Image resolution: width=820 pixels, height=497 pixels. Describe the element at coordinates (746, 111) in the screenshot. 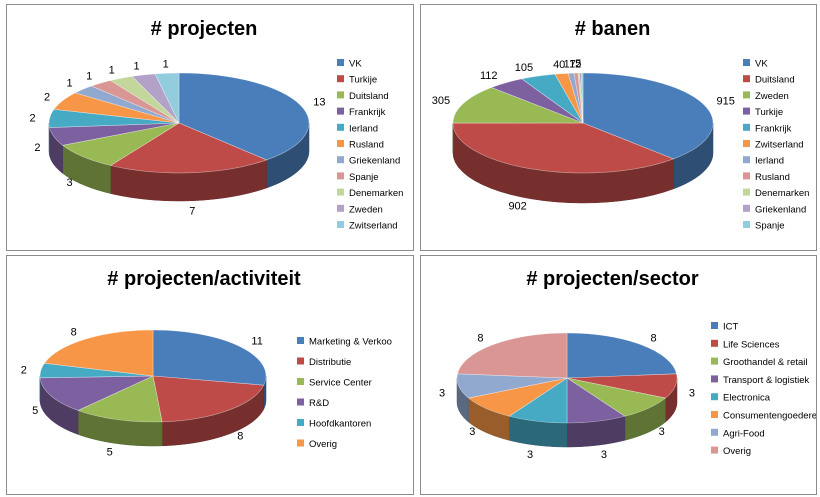

I see `legend-swatch-turkije` at that location.